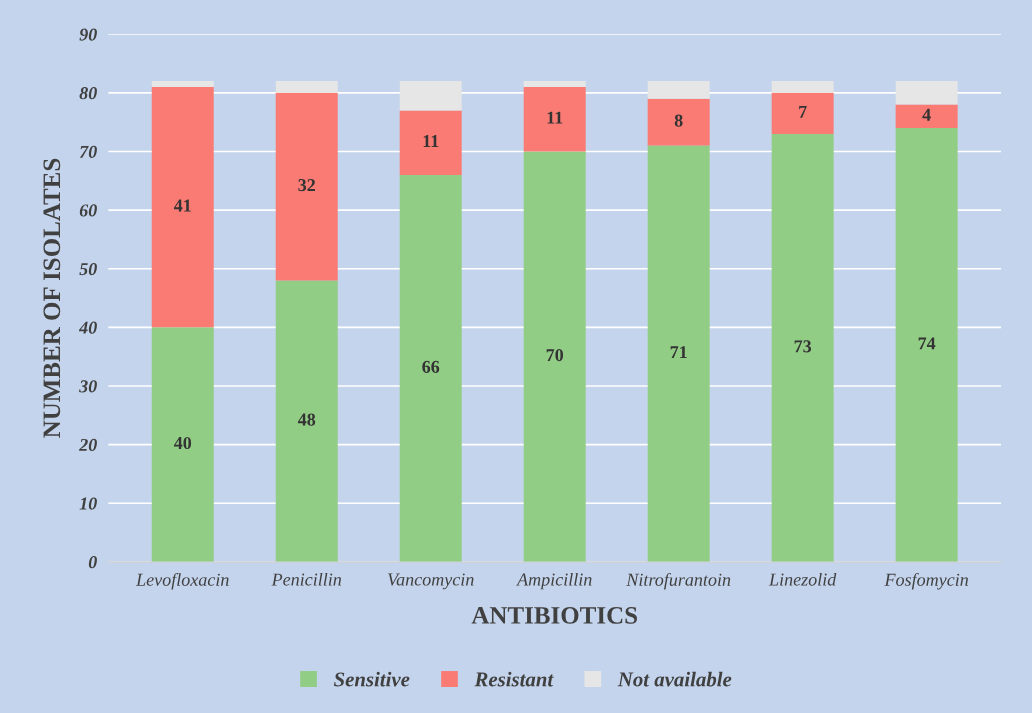 The width and height of the screenshot is (1032, 713). Describe the element at coordinates (88, 210) in the screenshot. I see `y-tick-label: 60` at that location.